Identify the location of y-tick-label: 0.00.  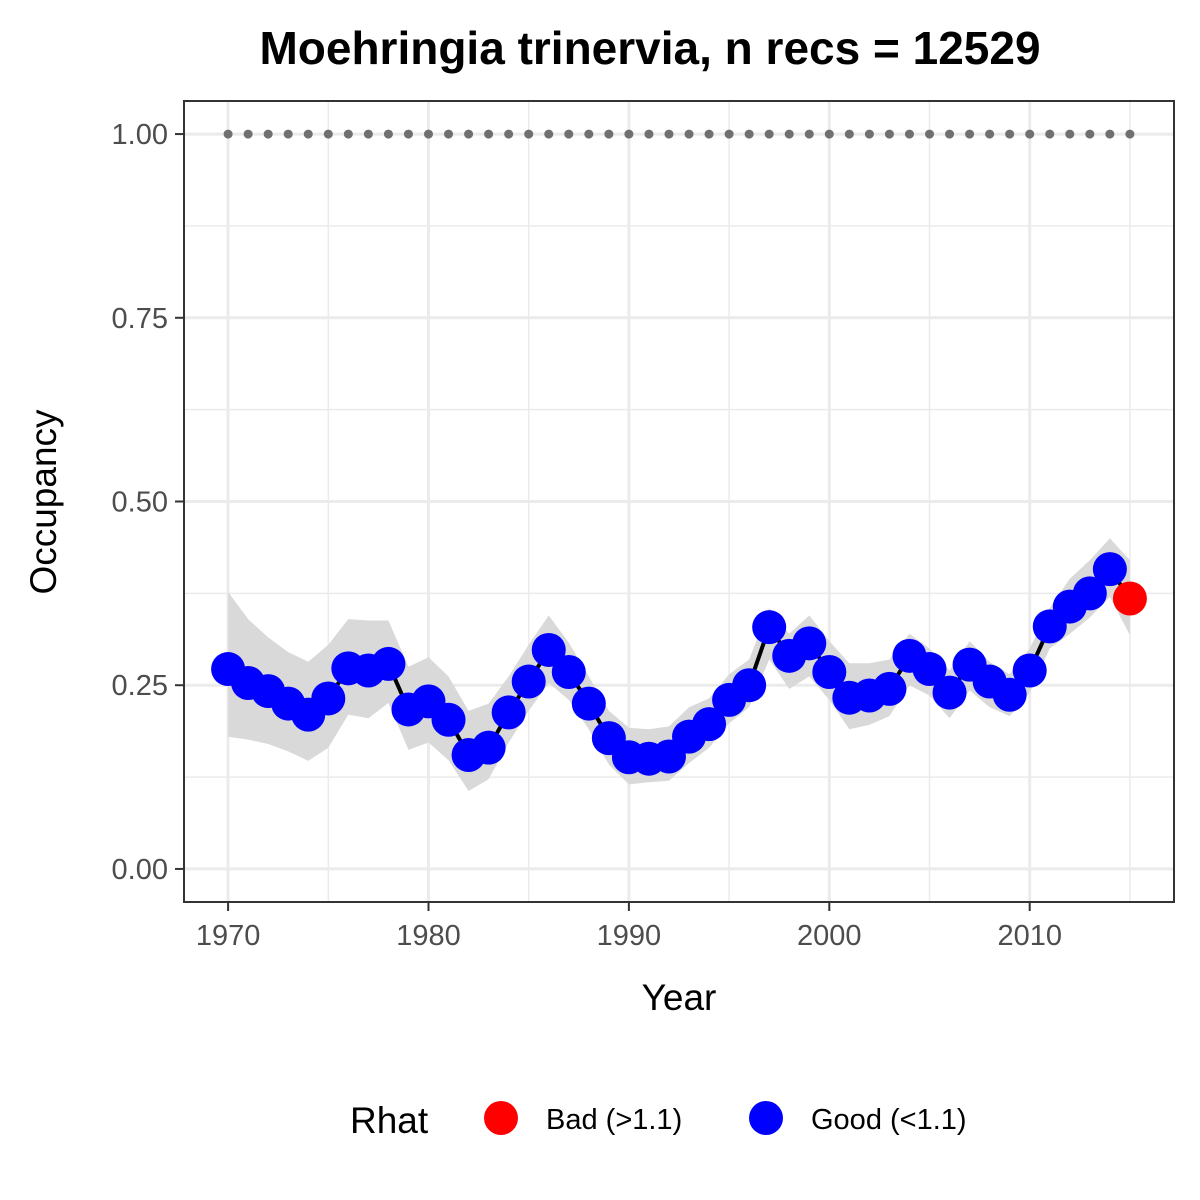
(140, 870).